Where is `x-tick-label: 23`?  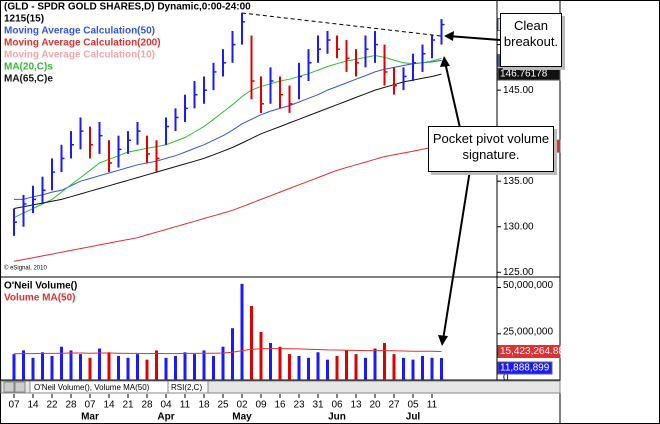
x-tick-label: 23 is located at coordinates (299, 405).